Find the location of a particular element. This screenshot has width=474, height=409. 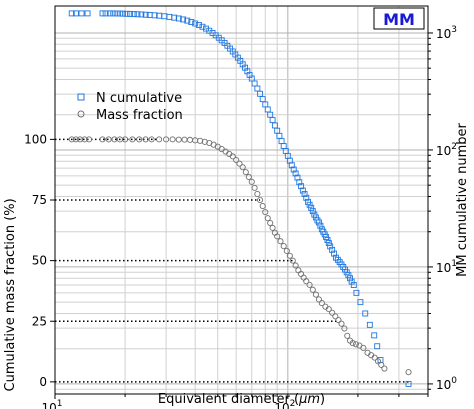

y-left-tick-label: 25 is located at coordinates (39, 321).